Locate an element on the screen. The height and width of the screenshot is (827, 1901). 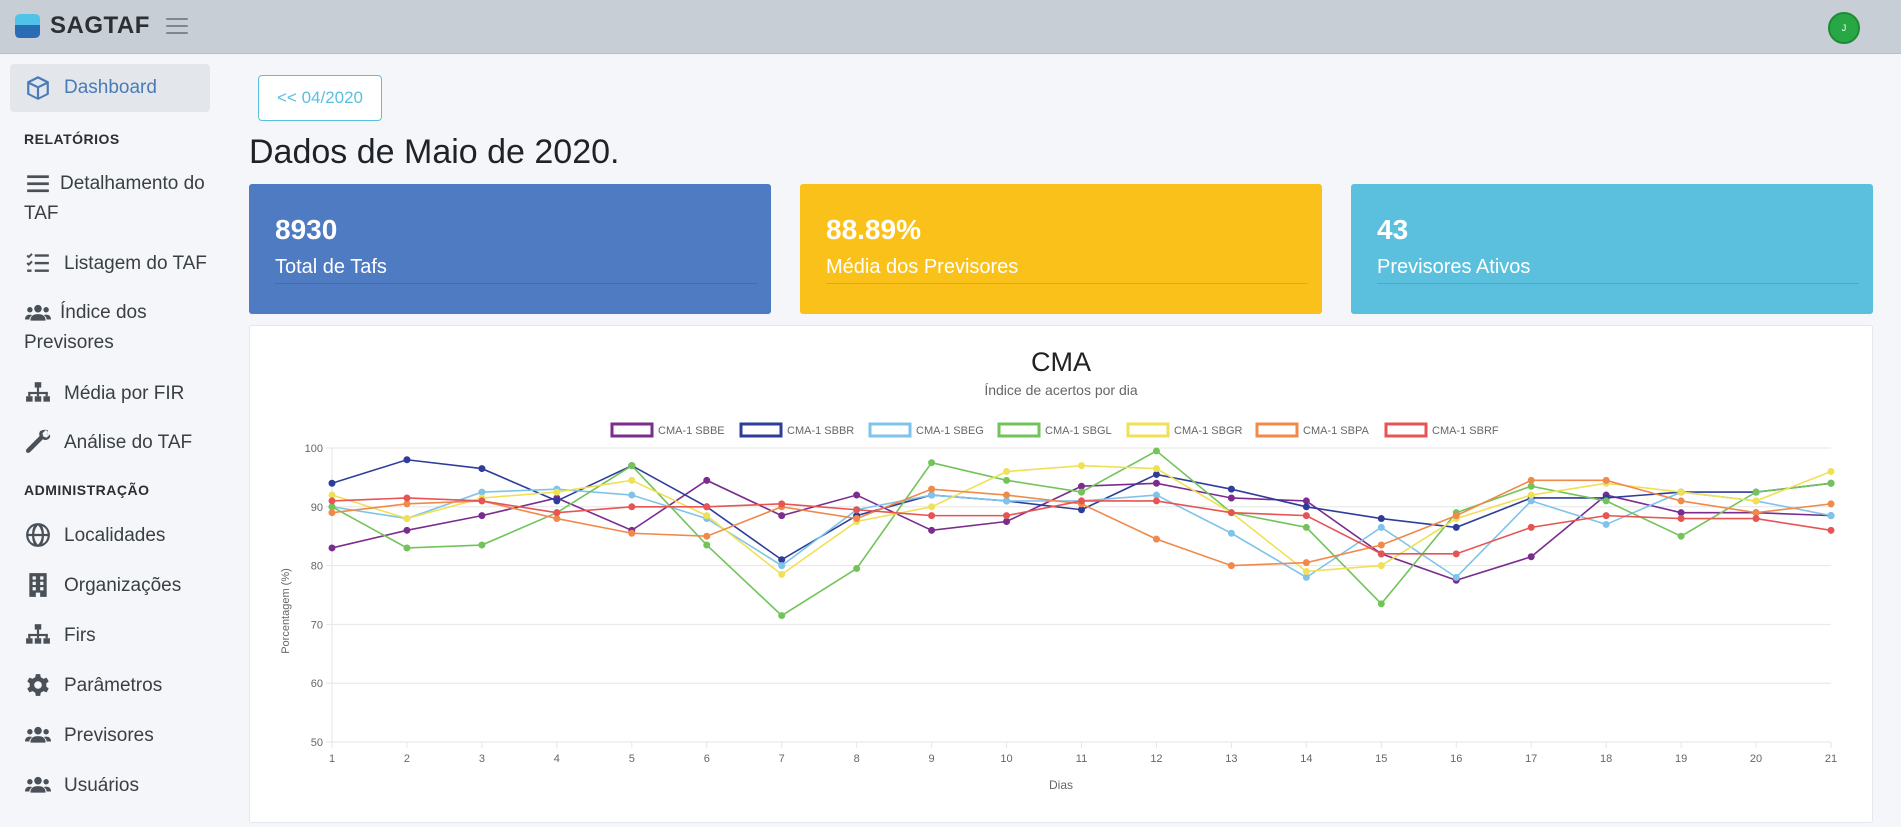
x-tick-label: 14 is located at coordinates (1306, 759).